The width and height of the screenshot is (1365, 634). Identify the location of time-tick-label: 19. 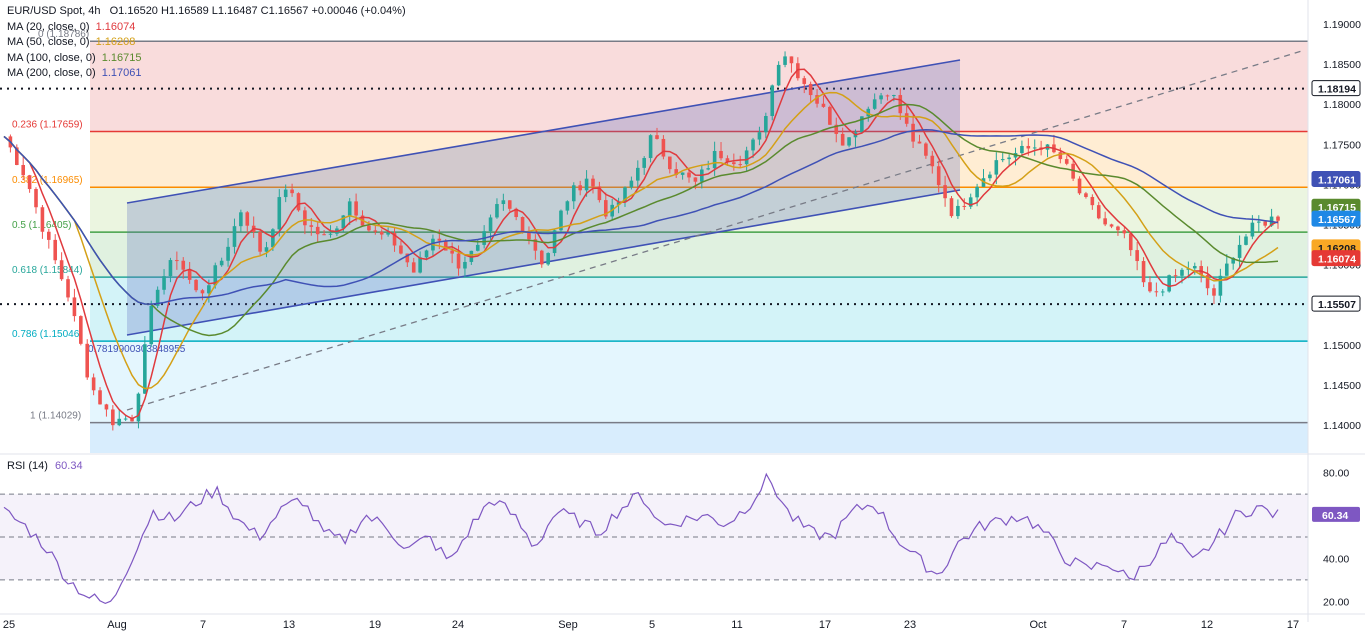
(375, 625).